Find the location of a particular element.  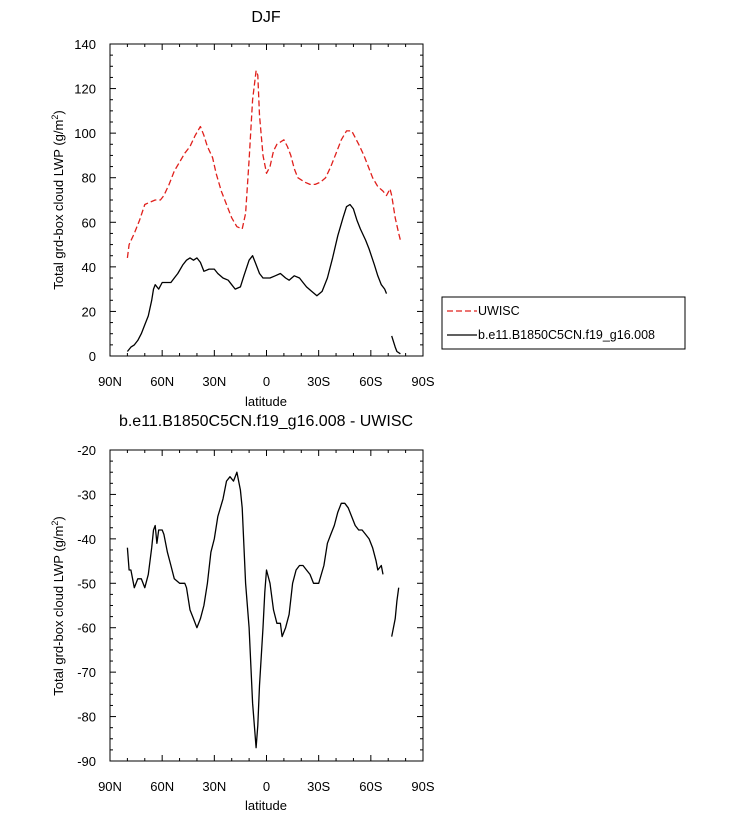

top-chart-x-tick-label-2: 30N is located at coordinates (214, 381).